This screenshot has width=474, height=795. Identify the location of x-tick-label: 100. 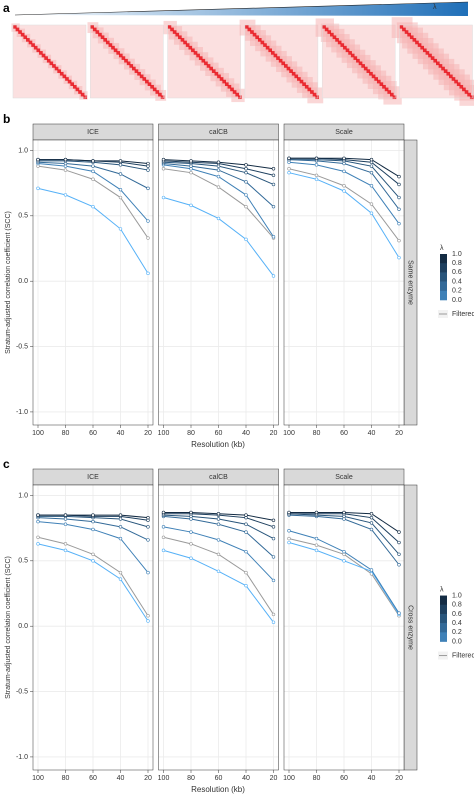
(38, 433).